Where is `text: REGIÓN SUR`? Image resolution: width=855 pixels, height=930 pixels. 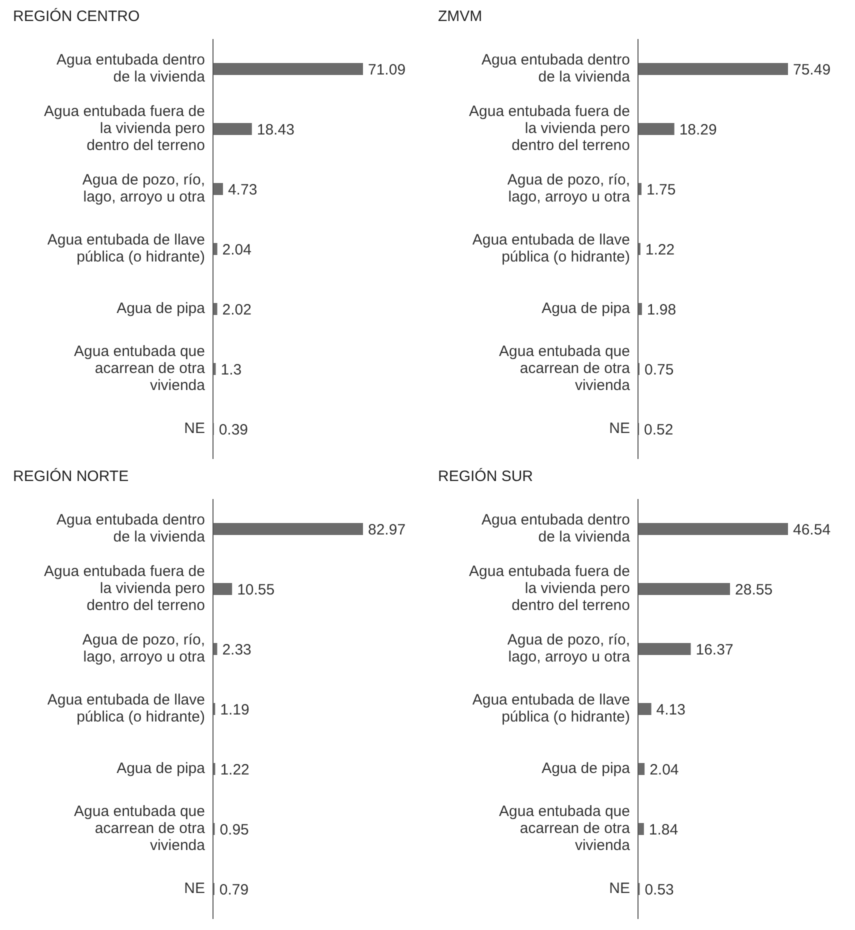
text: REGIÓN SUR is located at coordinates (485, 477).